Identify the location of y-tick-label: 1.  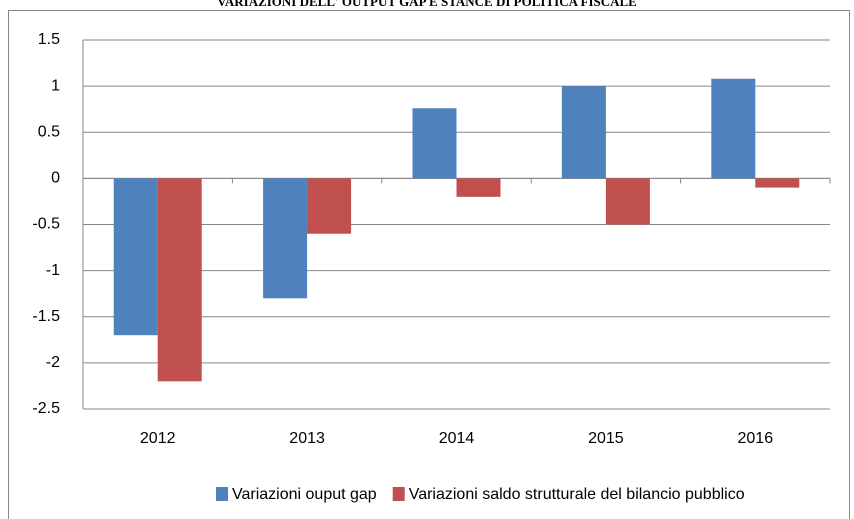
(55, 85).